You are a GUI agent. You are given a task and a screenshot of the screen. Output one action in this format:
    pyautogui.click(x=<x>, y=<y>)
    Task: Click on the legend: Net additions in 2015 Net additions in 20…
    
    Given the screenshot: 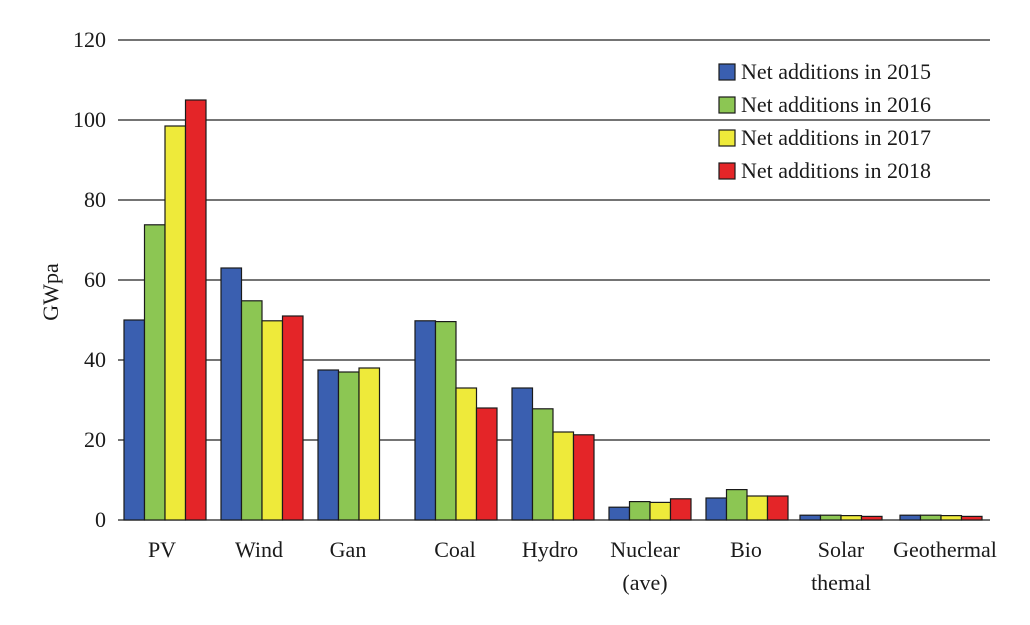 What is the action you would take?
    pyautogui.click(x=824, y=121)
    